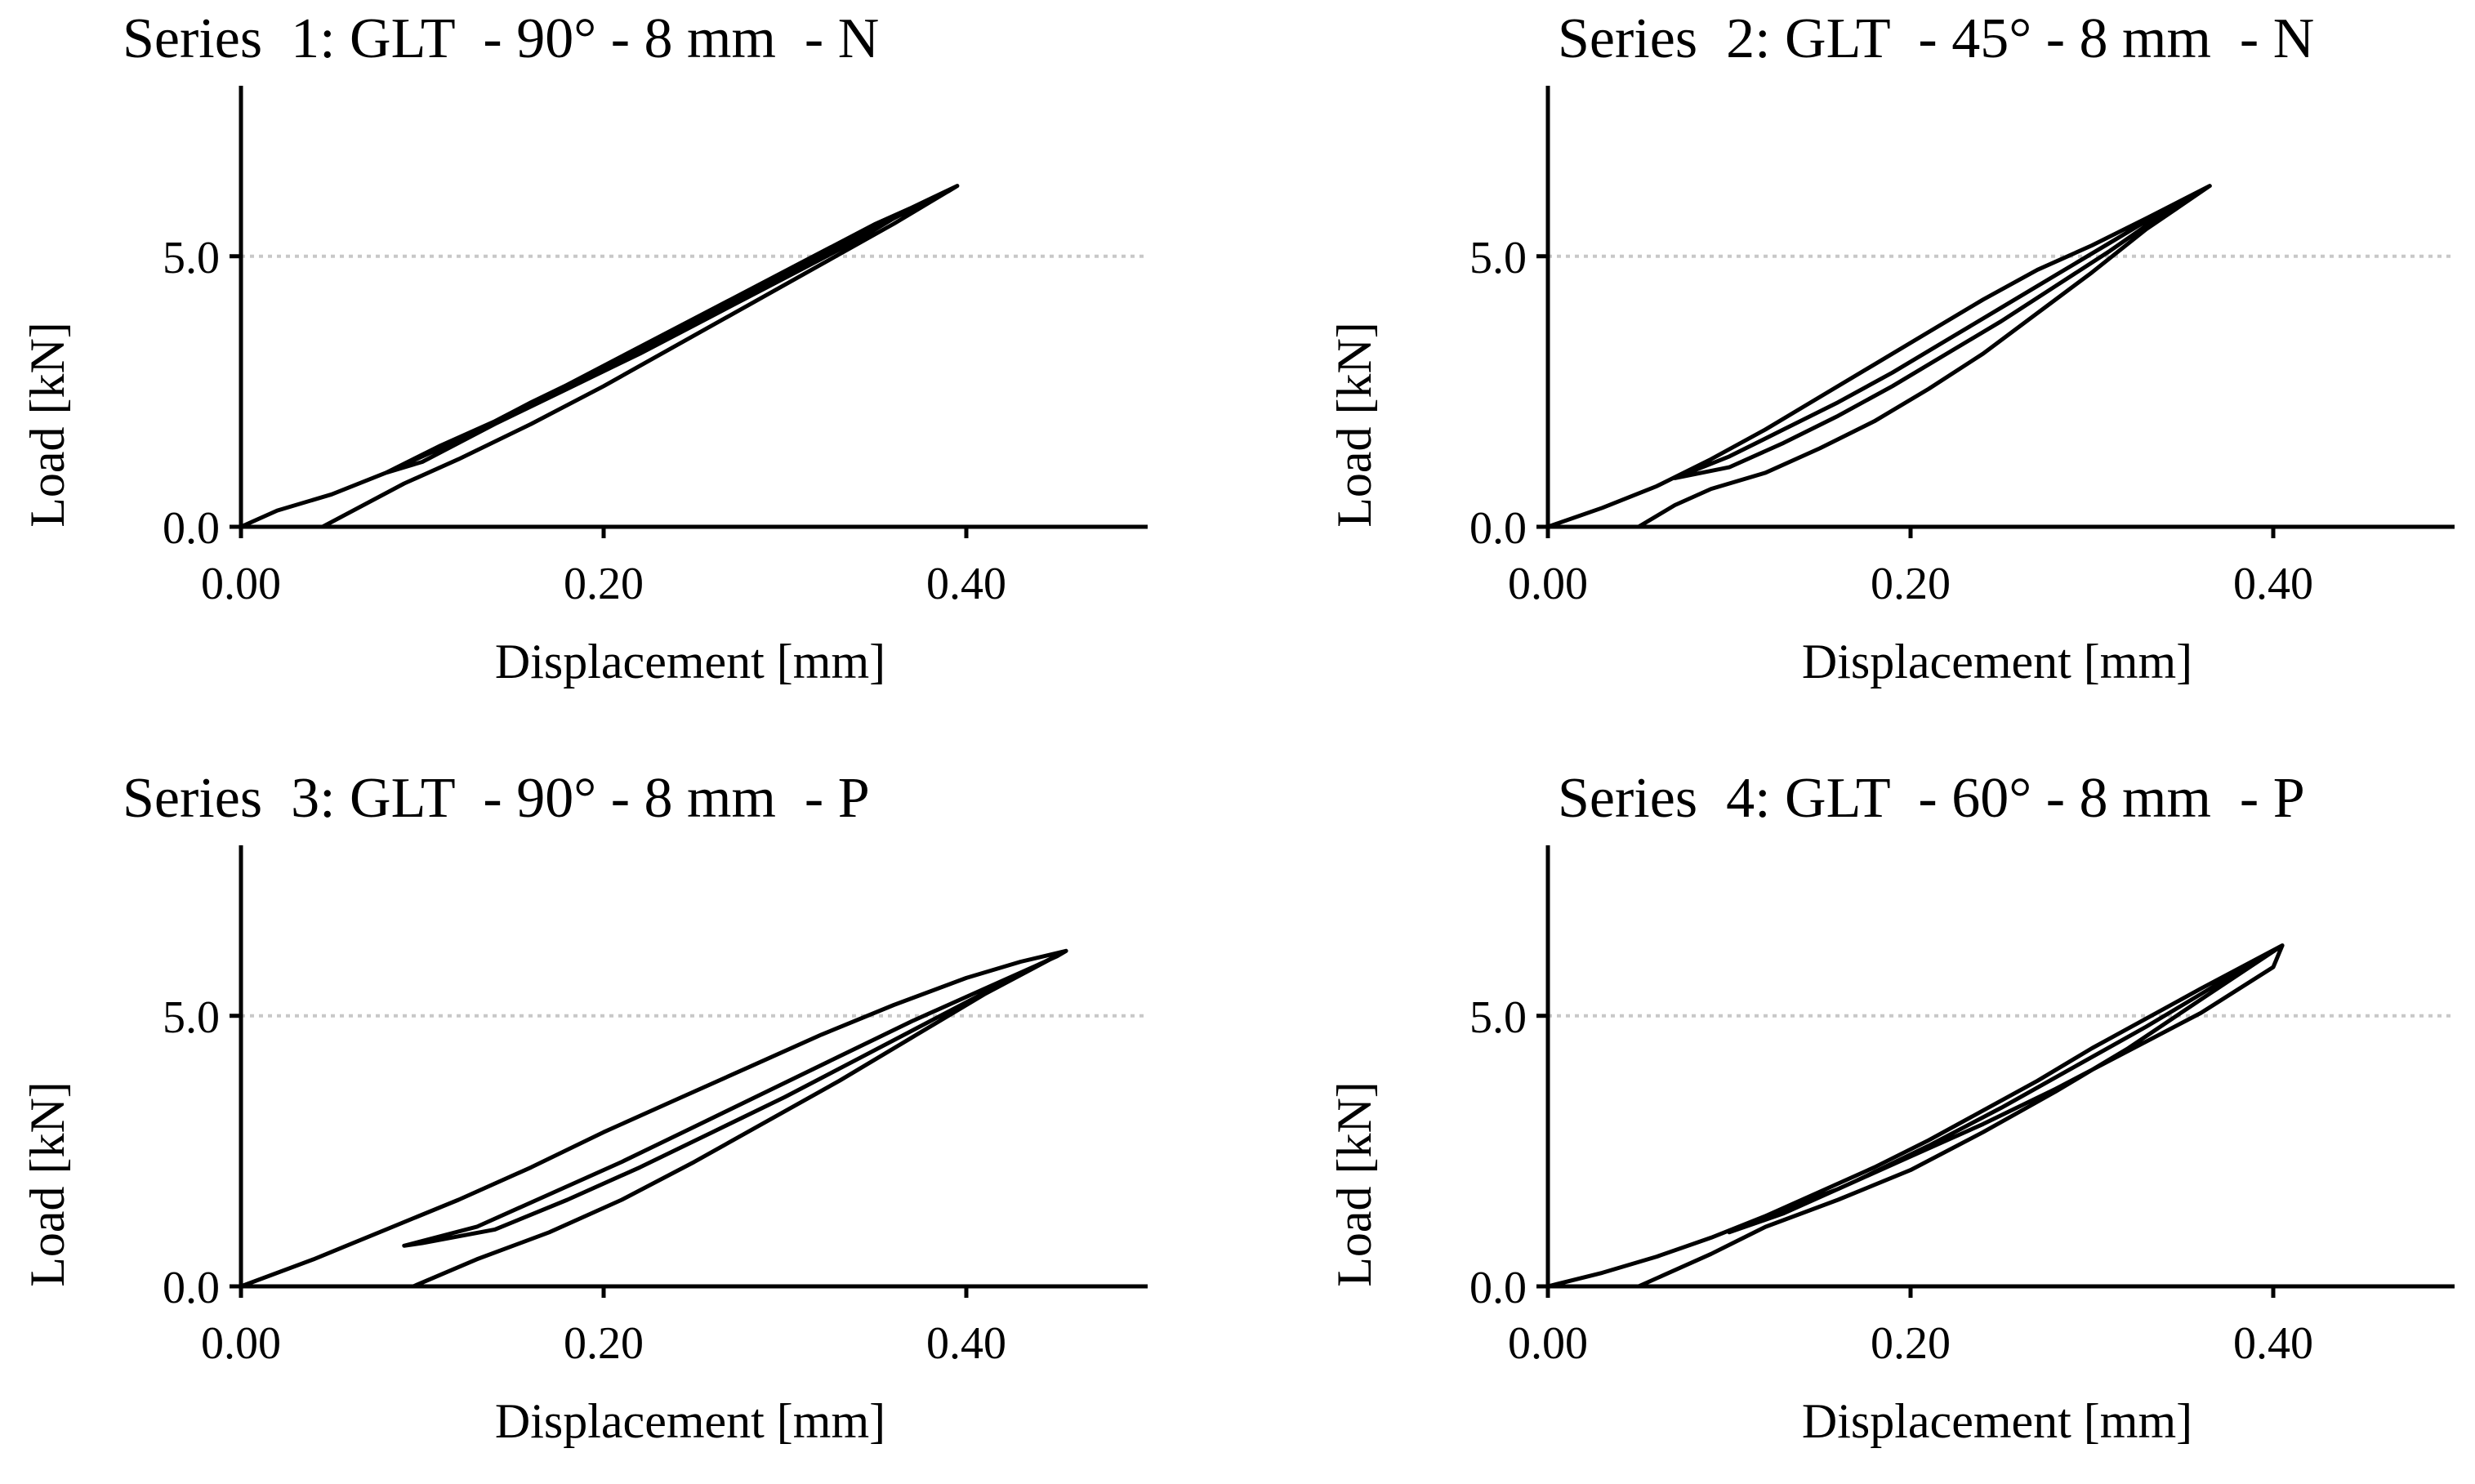  I want to click on panel-title: Series 3: GLT - 90° - 8 mm - P, so click(496, 799).